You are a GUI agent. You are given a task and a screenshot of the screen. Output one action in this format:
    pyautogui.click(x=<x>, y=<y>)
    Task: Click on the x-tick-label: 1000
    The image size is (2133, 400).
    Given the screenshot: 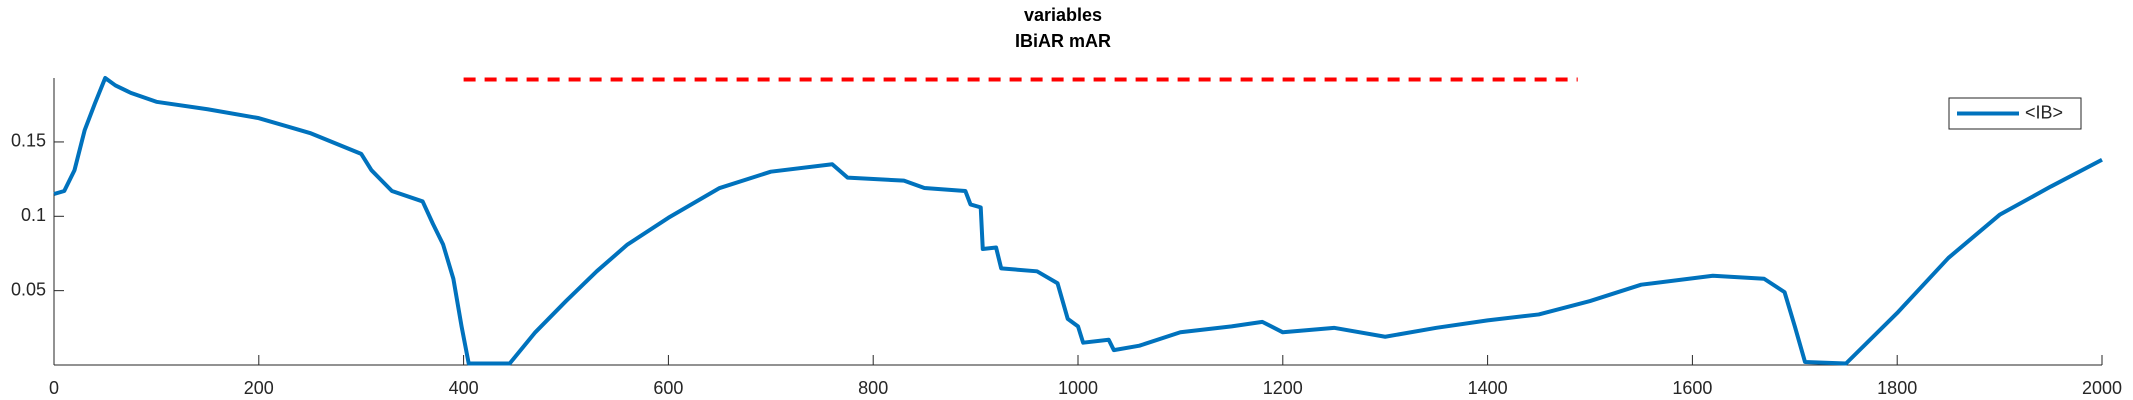 What is the action you would take?
    pyautogui.click(x=1078, y=388)
    